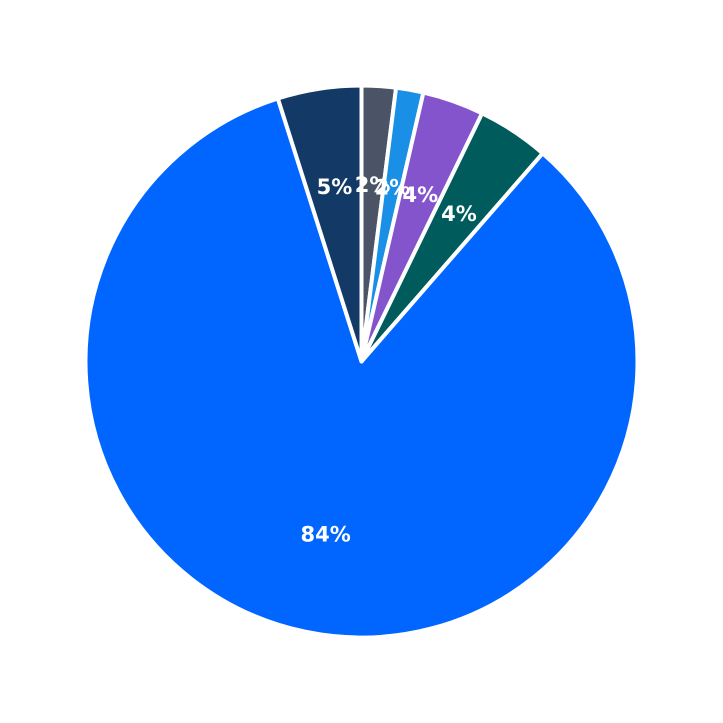  What do you see at coordinates (459, 214) in the screenshot?
I see `slice-label-4: 4%` at bounding box center [459, 214].